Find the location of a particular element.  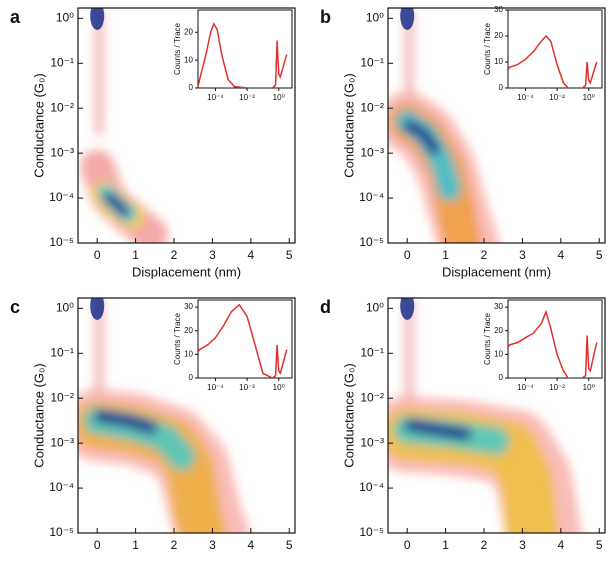

panel-label: d is located at coordinates (325, 307).